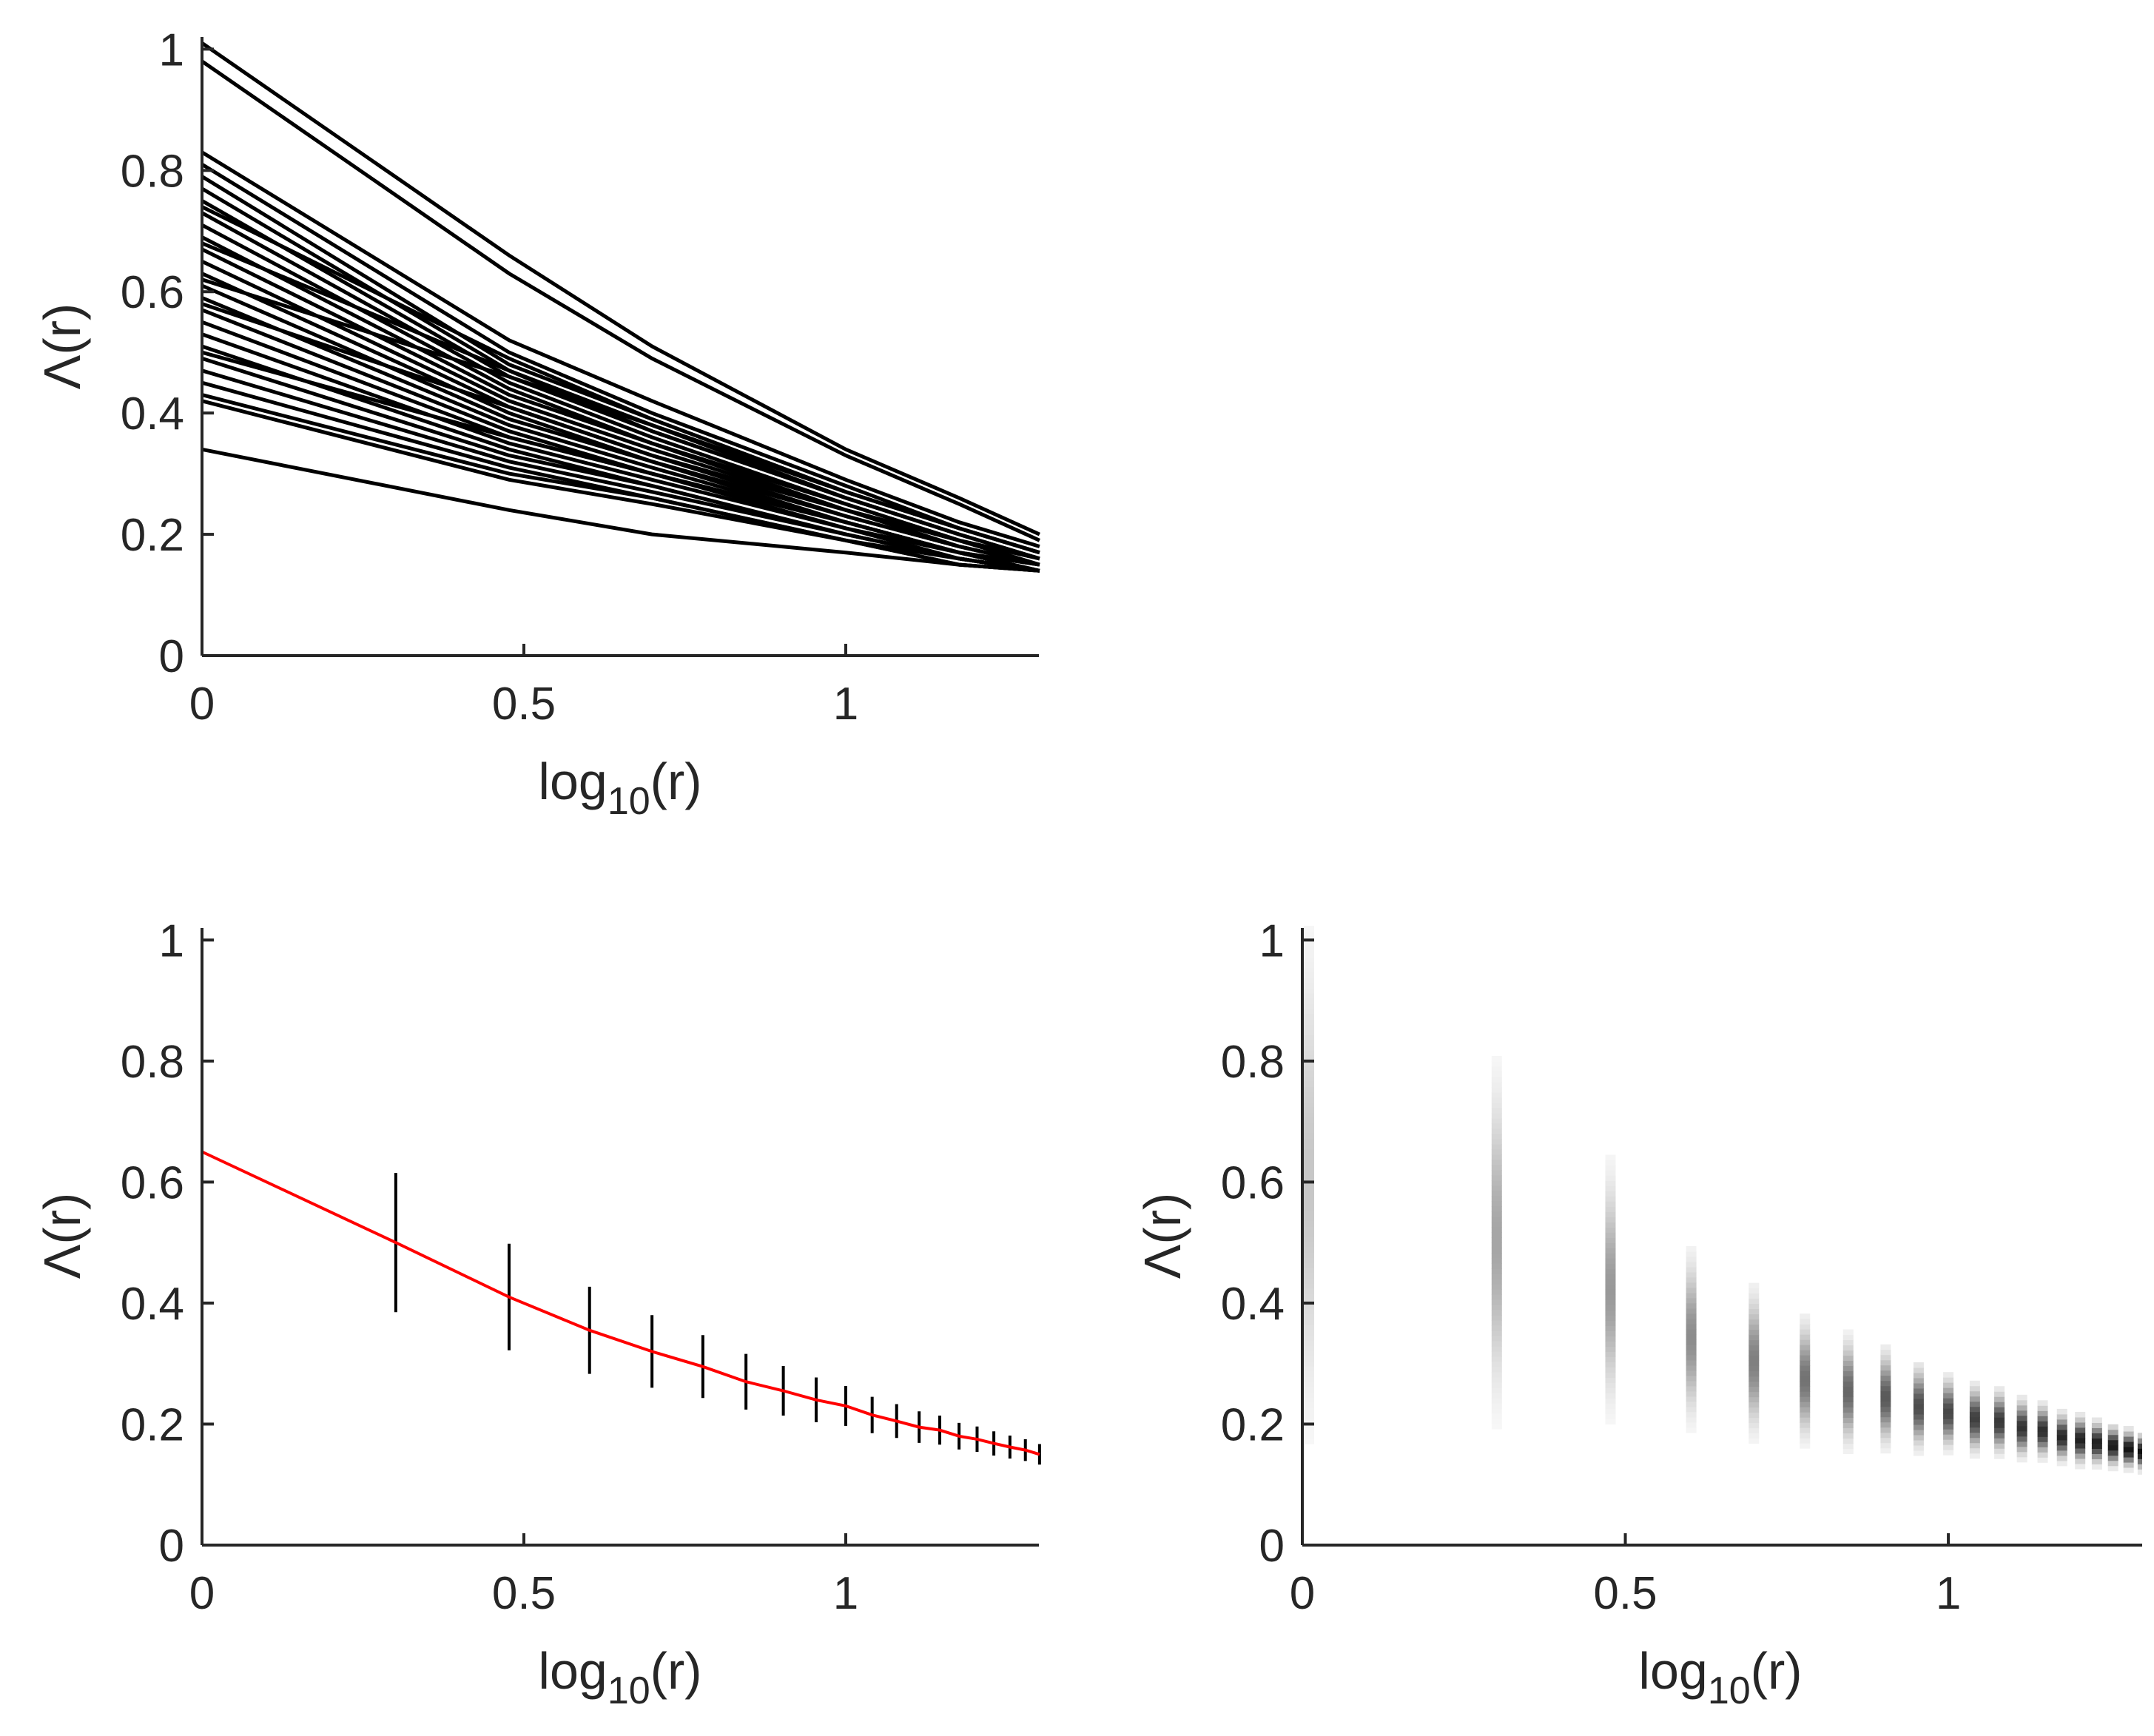 The width and height of the screenshot is (2154, 1736). Describe the element at coordinates (1162, 1236) in the screenshot. I see `y-axis-label: Λ(r)` at that location.